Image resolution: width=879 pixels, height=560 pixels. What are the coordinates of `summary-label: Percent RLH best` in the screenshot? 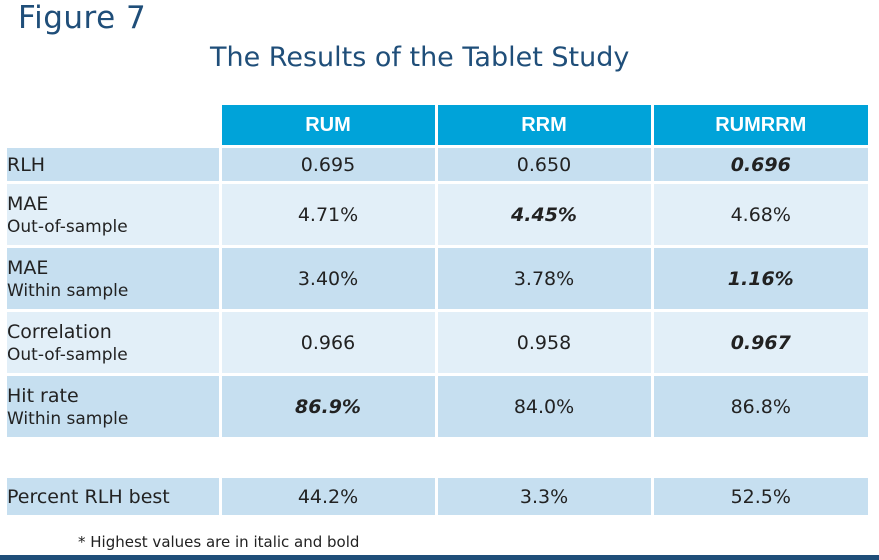 It's located at (88, 496).